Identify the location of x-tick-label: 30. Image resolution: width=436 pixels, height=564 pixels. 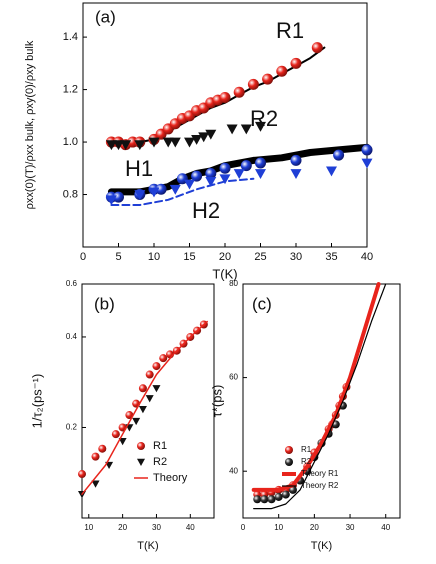
(350, 527).